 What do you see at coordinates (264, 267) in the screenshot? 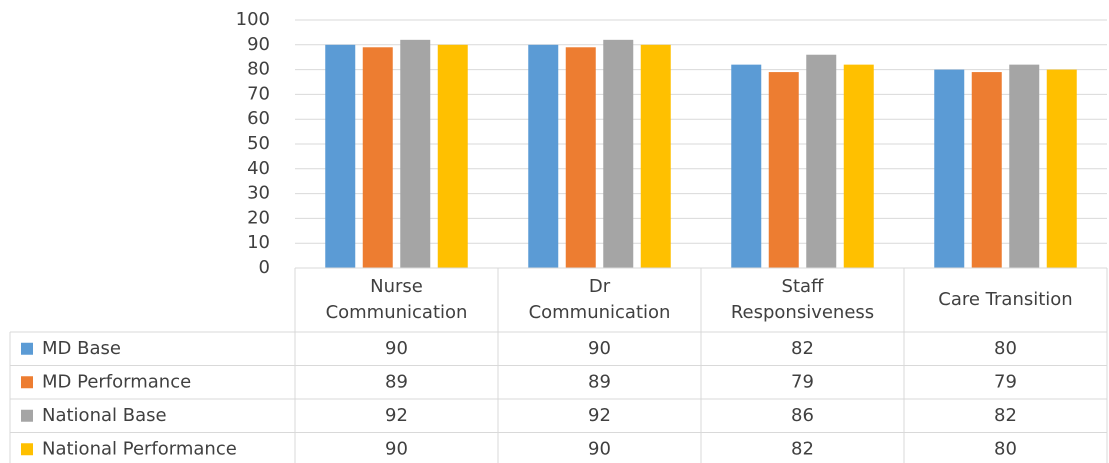
I see `y-tick-label: 0` at bounding box center [264, 267].